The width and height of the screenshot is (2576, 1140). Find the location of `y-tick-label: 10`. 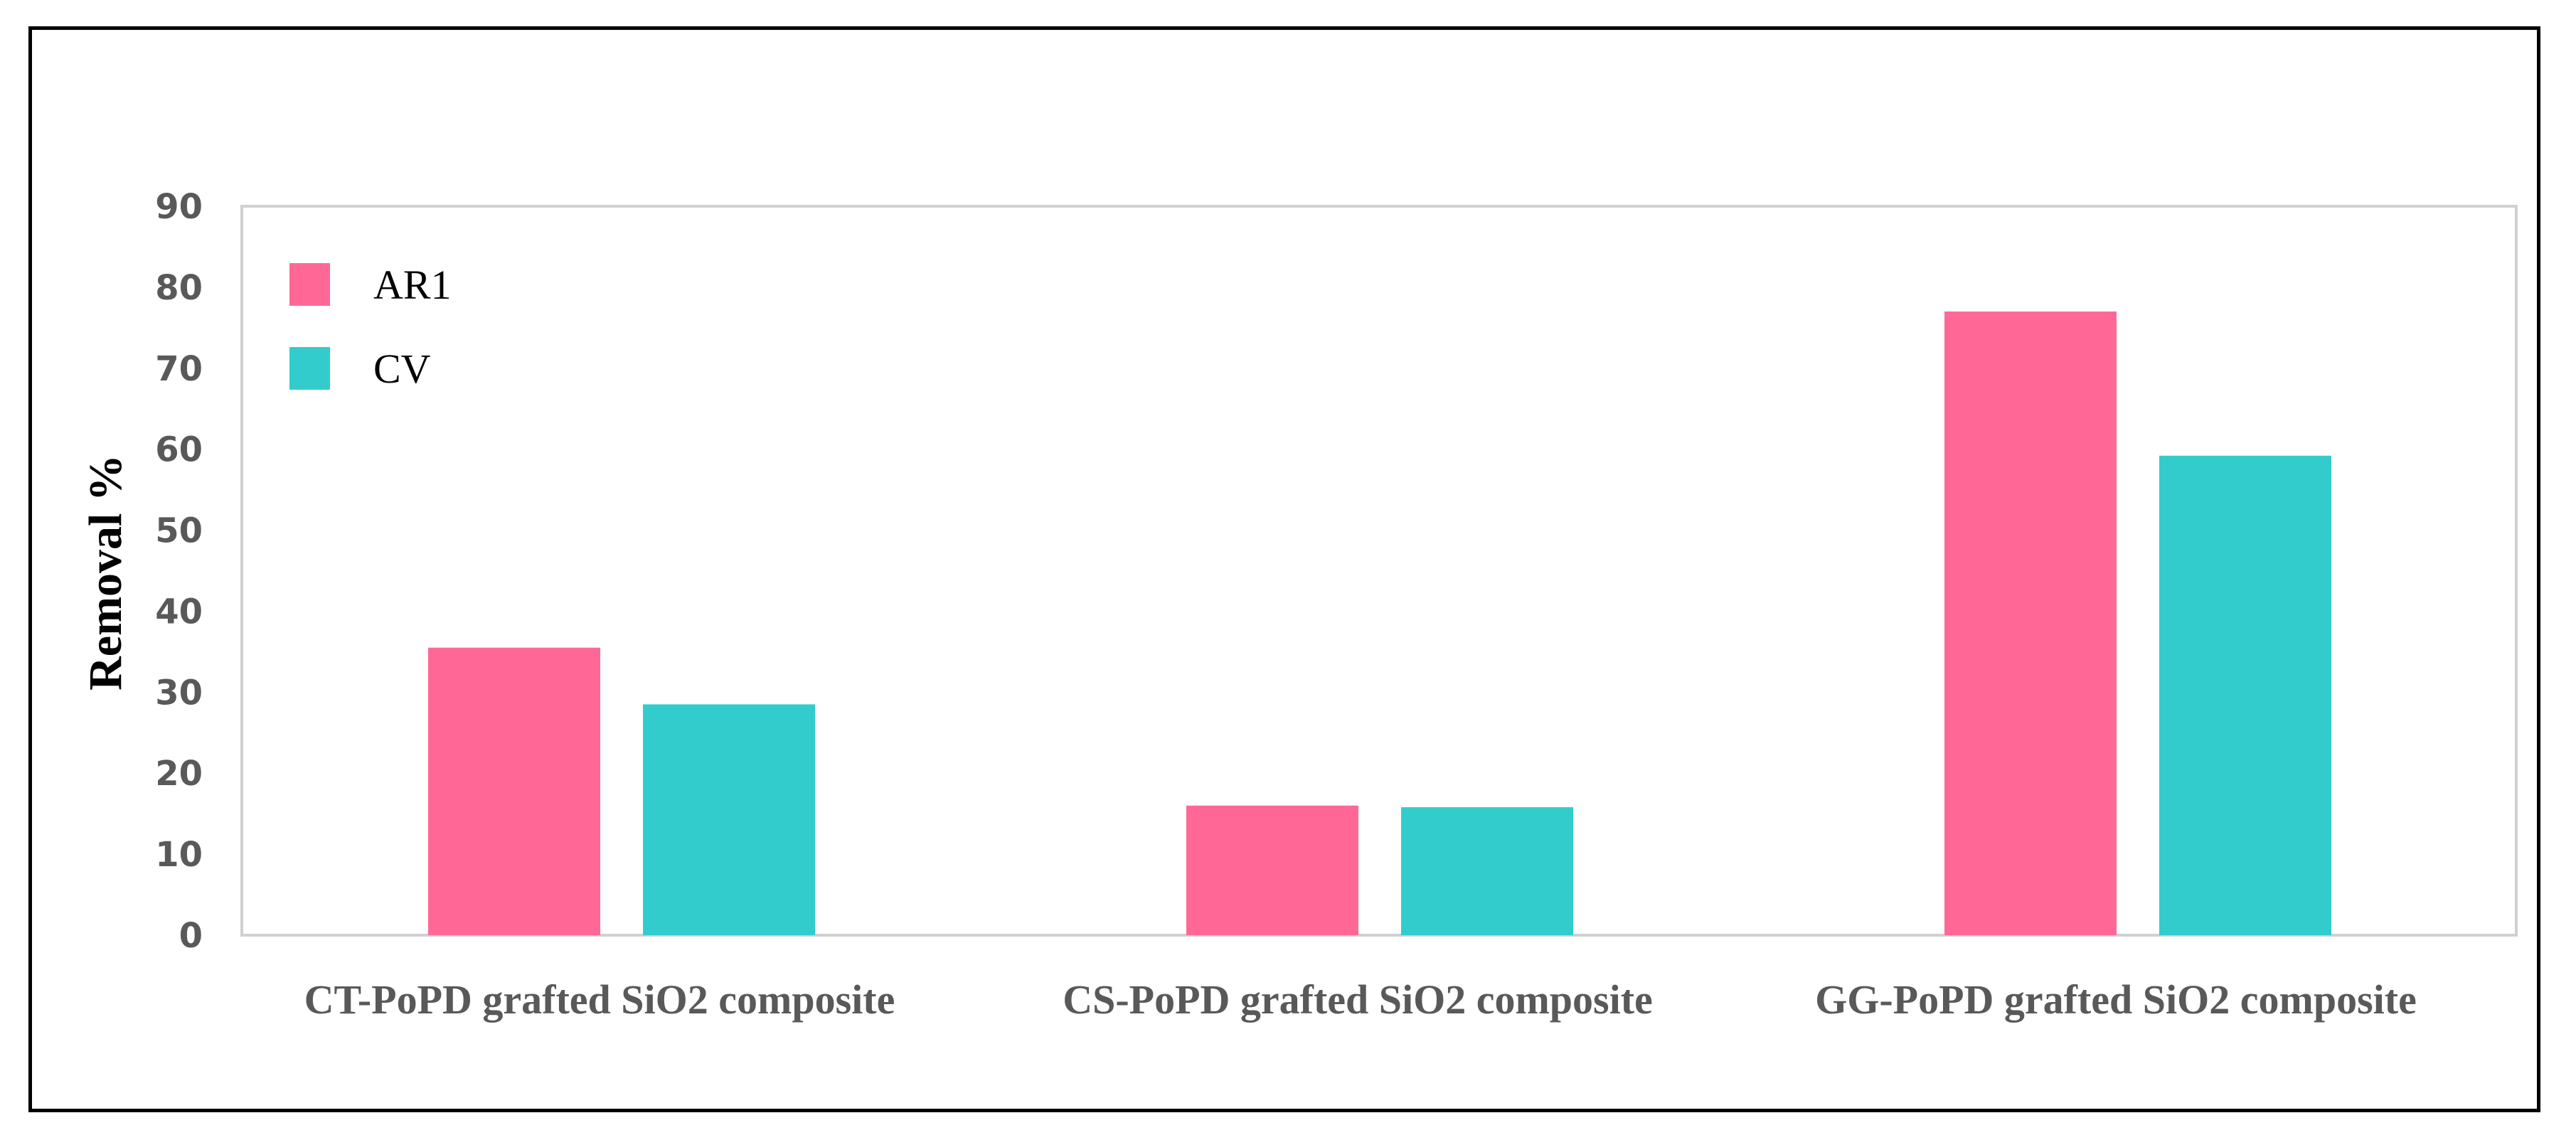

y-tick-label: 10 is located at coordinates (179, 855).